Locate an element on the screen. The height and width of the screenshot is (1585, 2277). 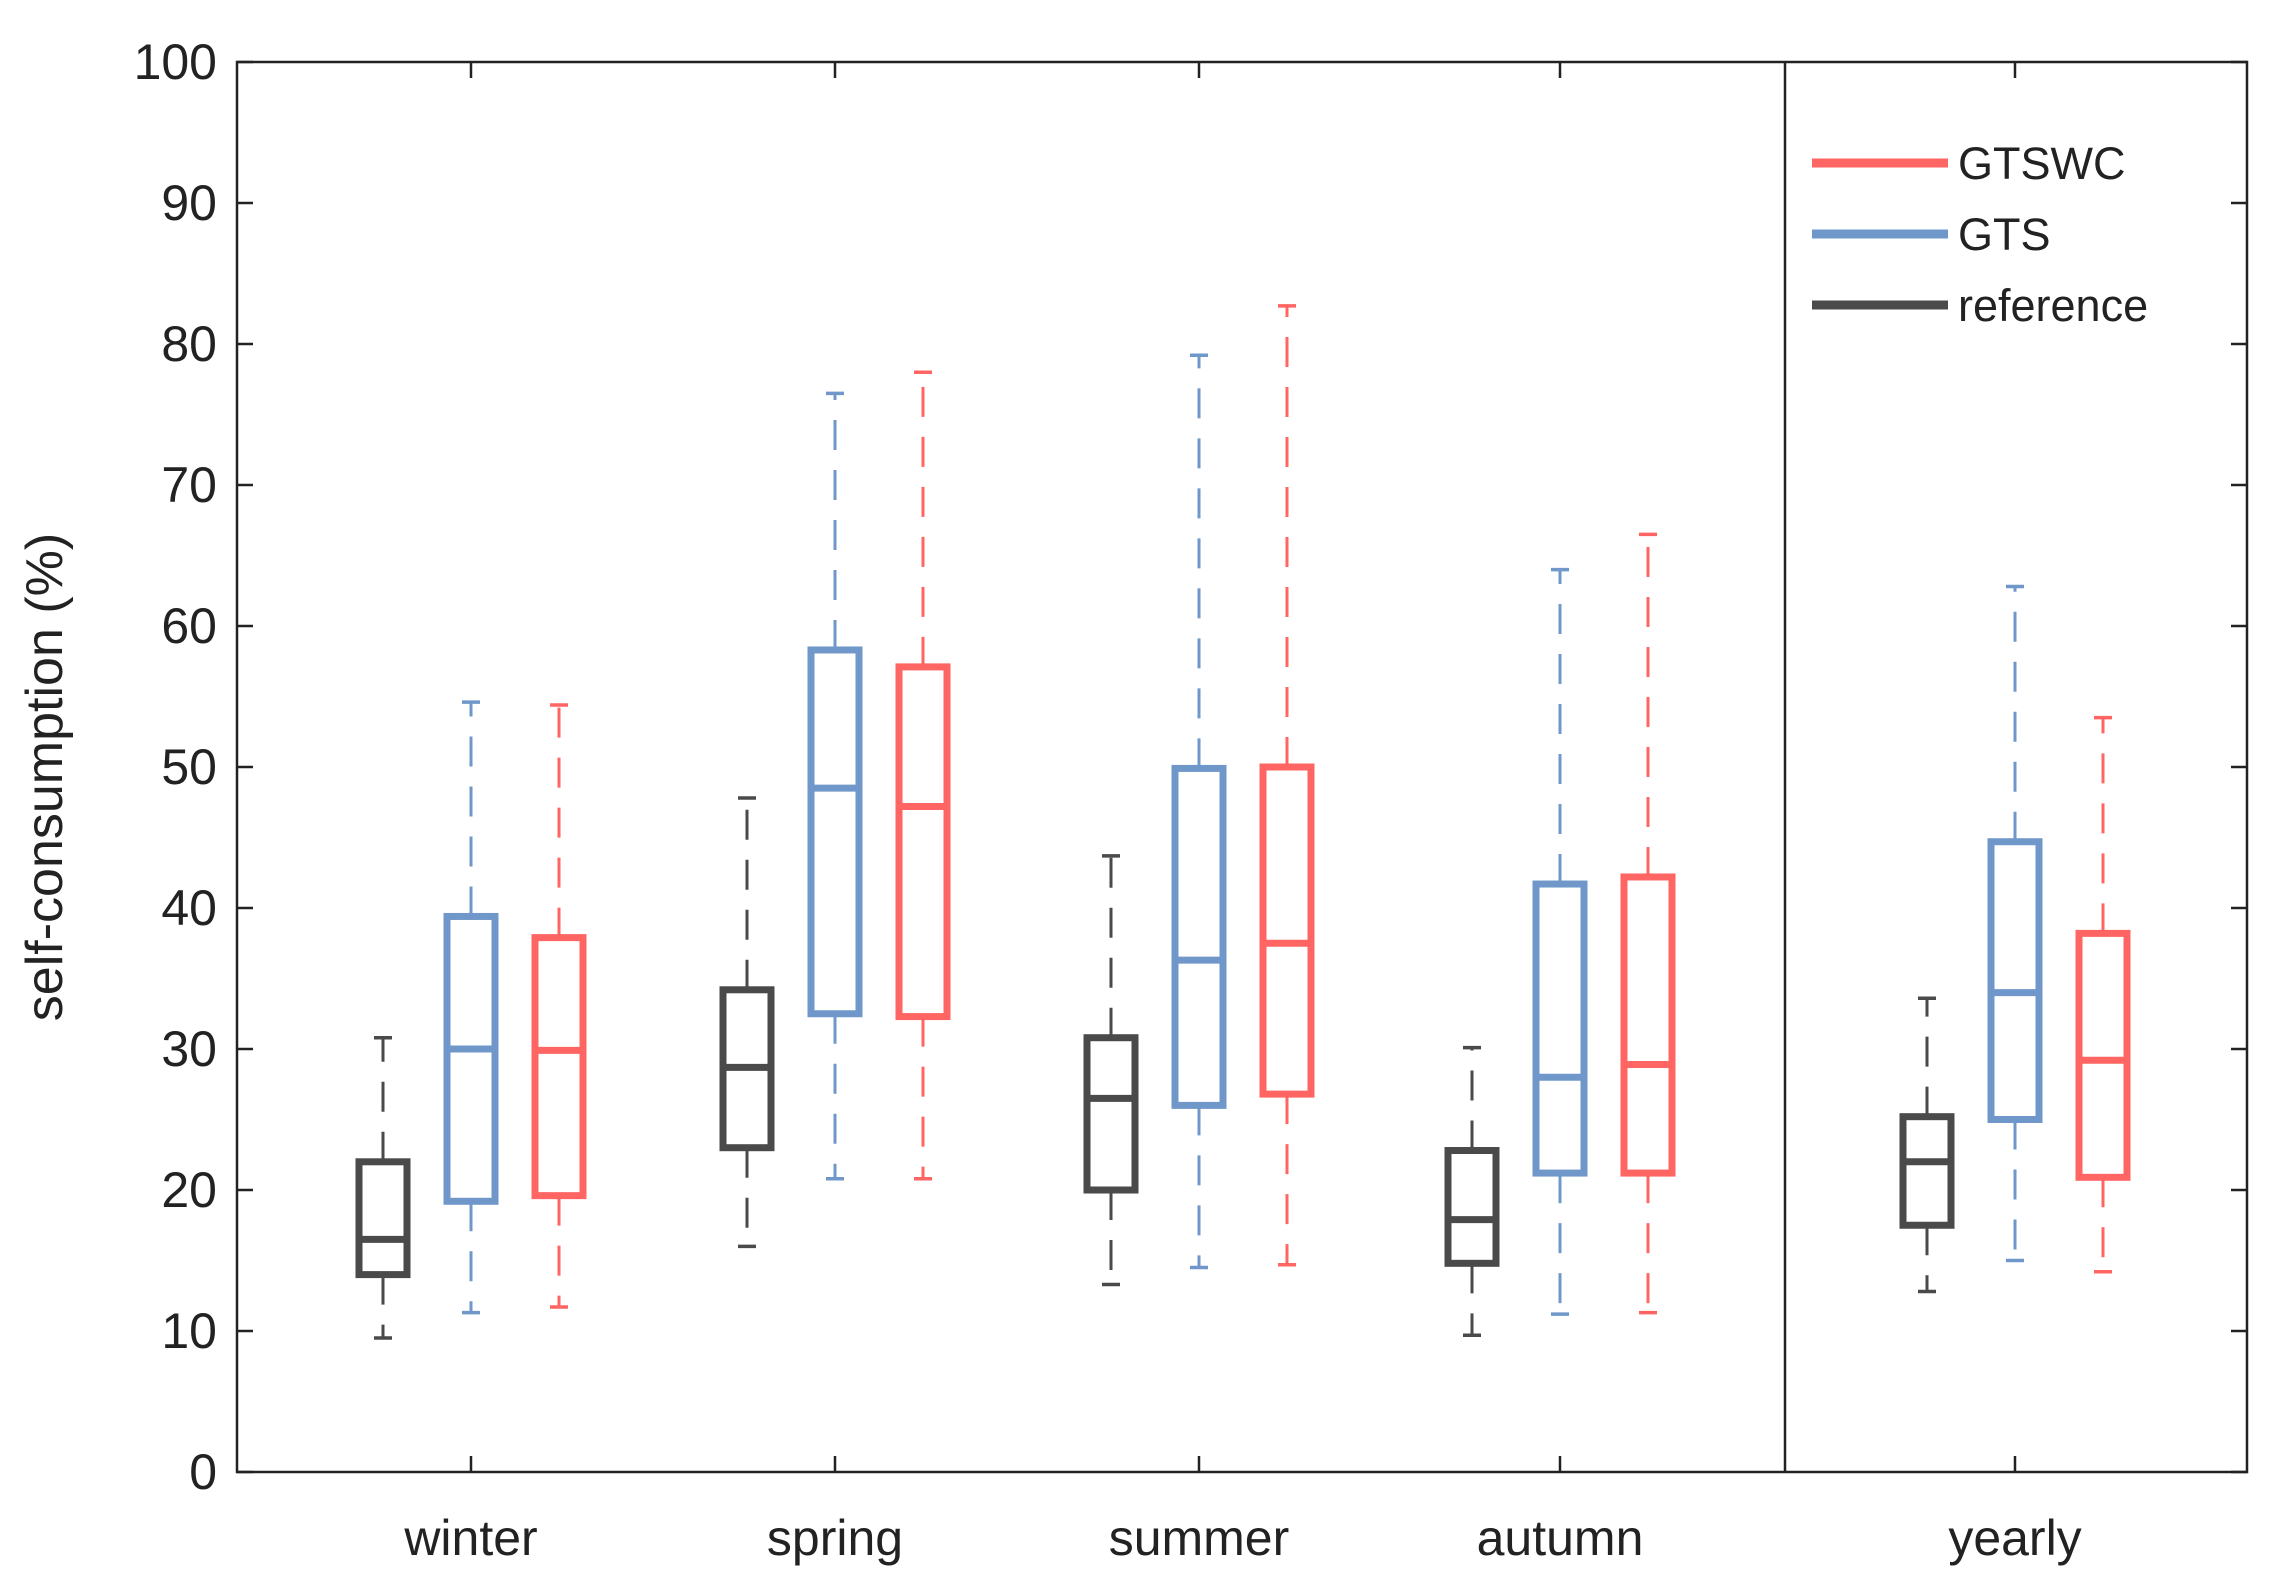
y-tick-label: 0 is located at coordinates (203, 1472).